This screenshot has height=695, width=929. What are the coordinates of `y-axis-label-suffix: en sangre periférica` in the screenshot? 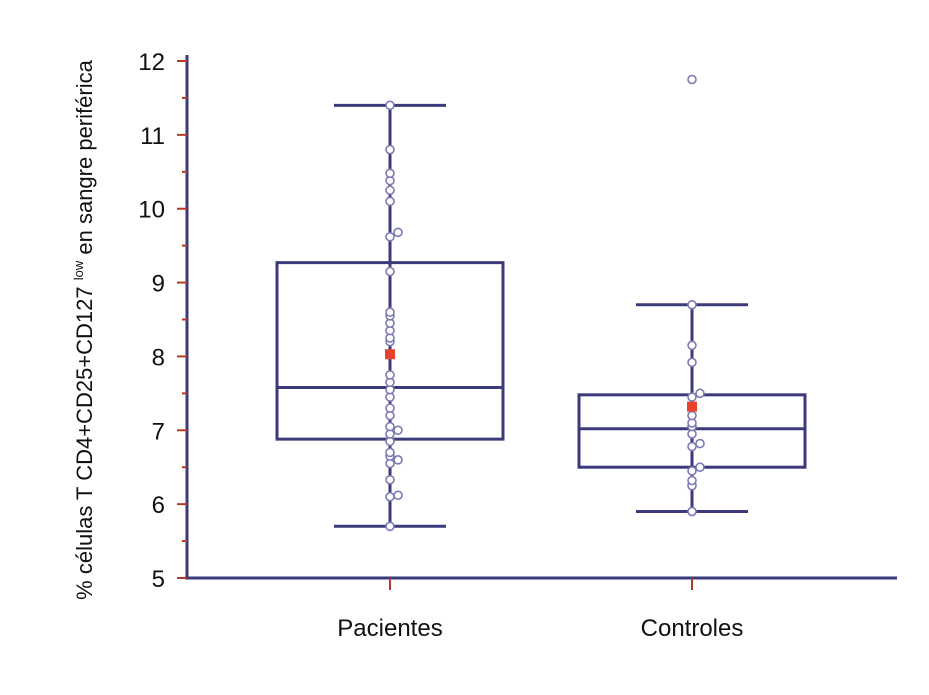 It's located at (84, 156).